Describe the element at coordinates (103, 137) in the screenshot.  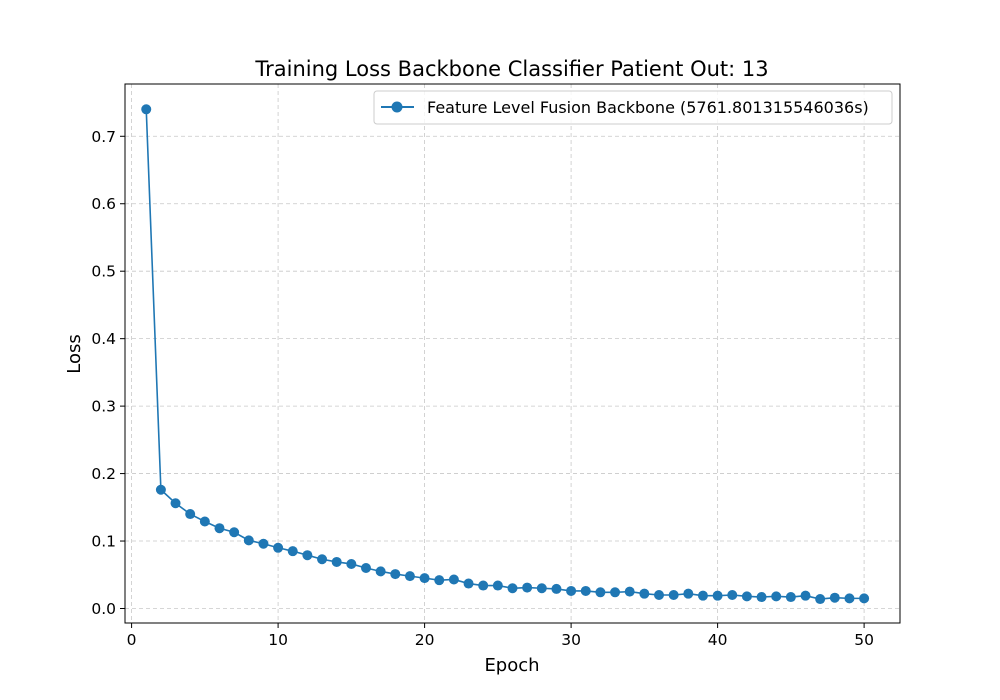
I see `y-tick-label: 0.7` at that location.